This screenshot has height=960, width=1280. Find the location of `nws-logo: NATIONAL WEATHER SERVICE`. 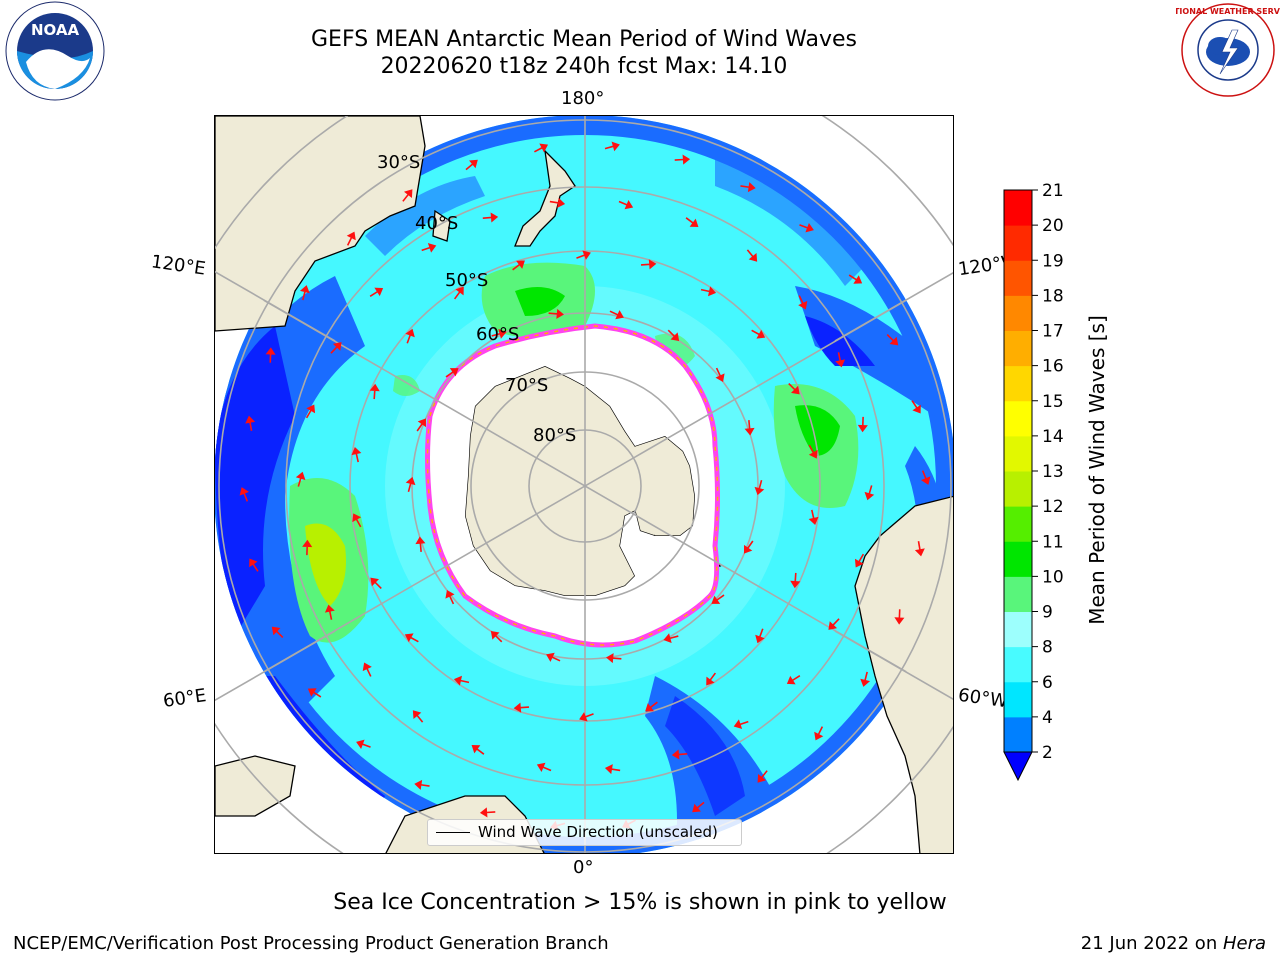

nws-logo: NATIONAL WEATHER SERVICE is located at coordinates (1228, 50).